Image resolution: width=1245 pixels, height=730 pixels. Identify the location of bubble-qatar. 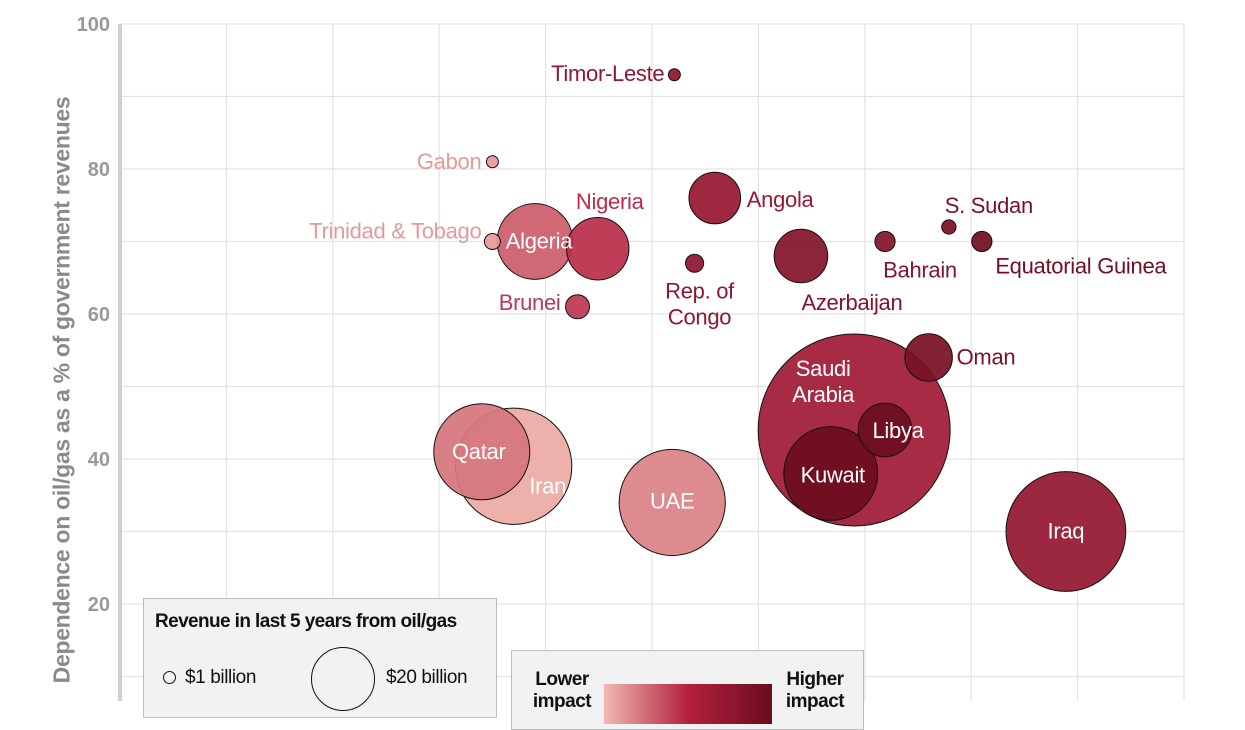
(482, 452).